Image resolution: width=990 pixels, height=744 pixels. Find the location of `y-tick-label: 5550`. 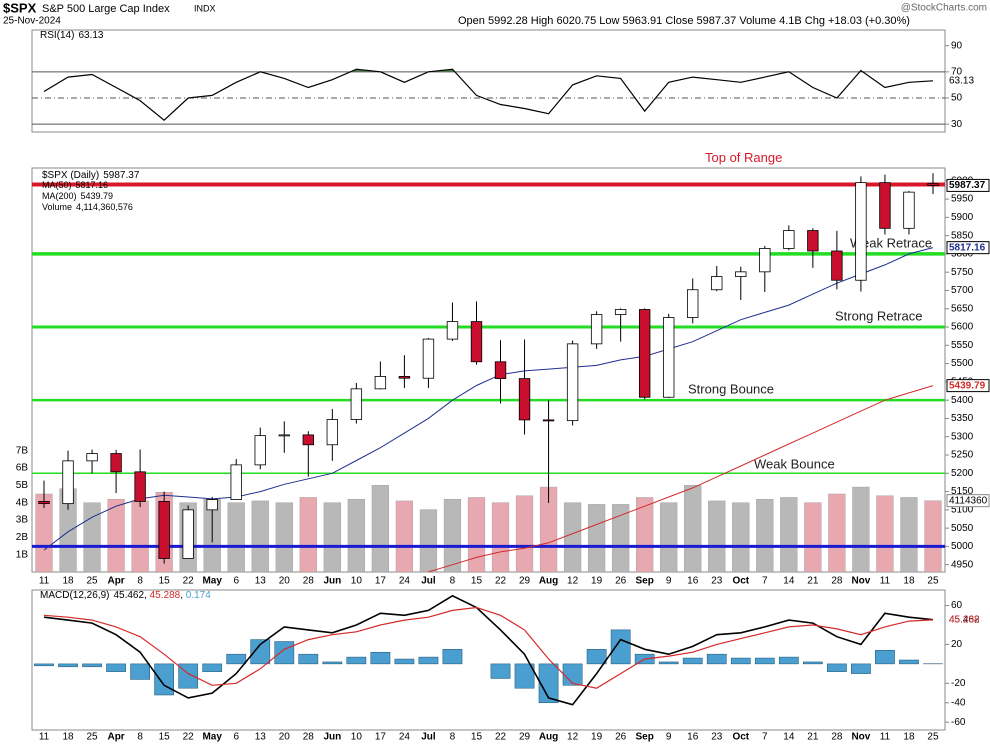

y-tick-label: 5550 is located at coordinates (962, 345).